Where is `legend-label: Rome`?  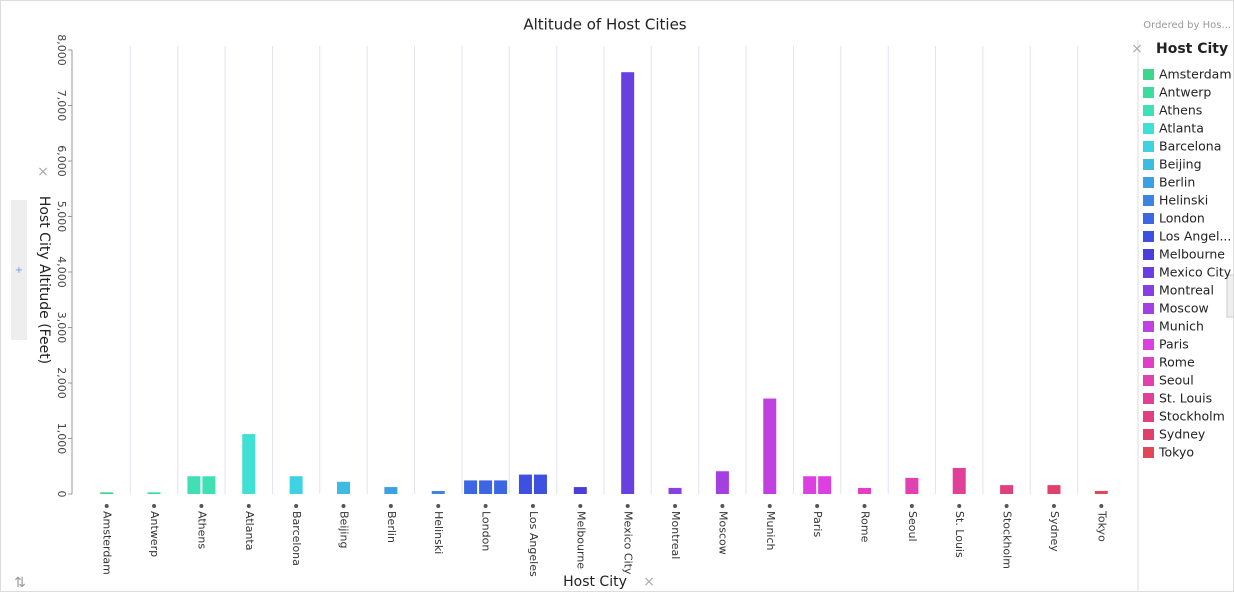
legend-label: Rome is located at coordinates (1177, 362).